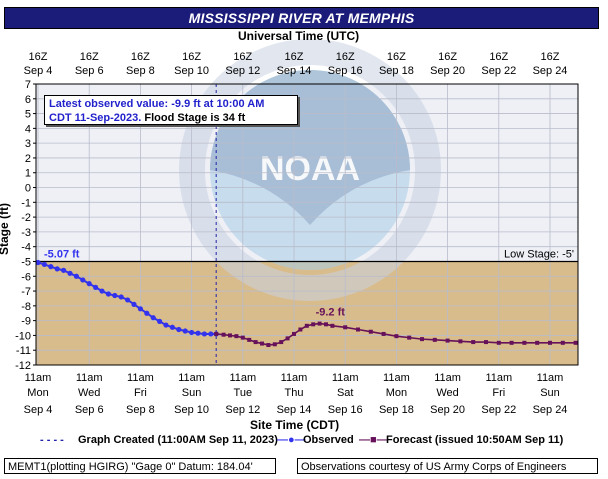  I want to click on bottom-tick-label-date: Sep 4, so click(38, 410).